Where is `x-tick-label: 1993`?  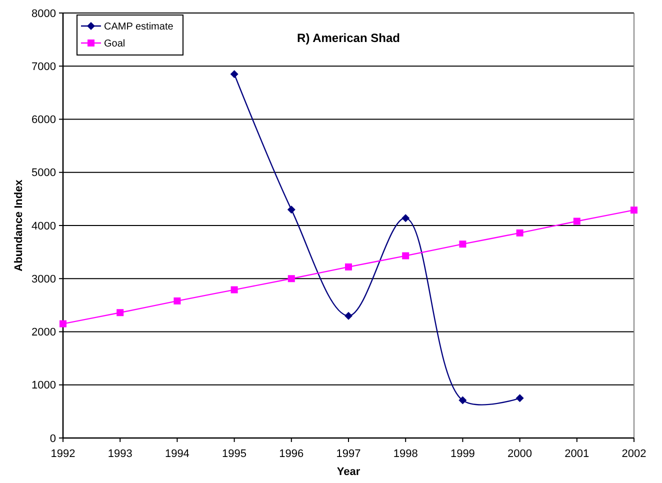
x-tick-label: 1993 is located at coordinates (120, 454).